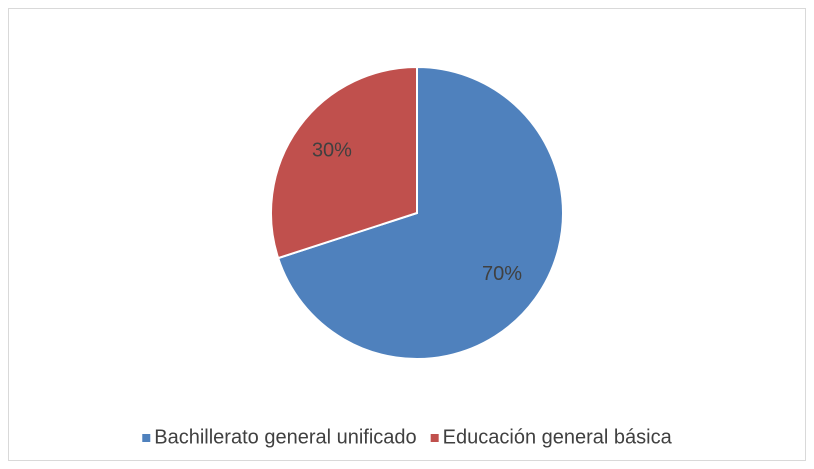 This screenshot has height=469, width=814. What do you see at coordinates (558, 437) in the screenshot?
I see `legend-label: Educación general básica` at bounding box center [558, 437].